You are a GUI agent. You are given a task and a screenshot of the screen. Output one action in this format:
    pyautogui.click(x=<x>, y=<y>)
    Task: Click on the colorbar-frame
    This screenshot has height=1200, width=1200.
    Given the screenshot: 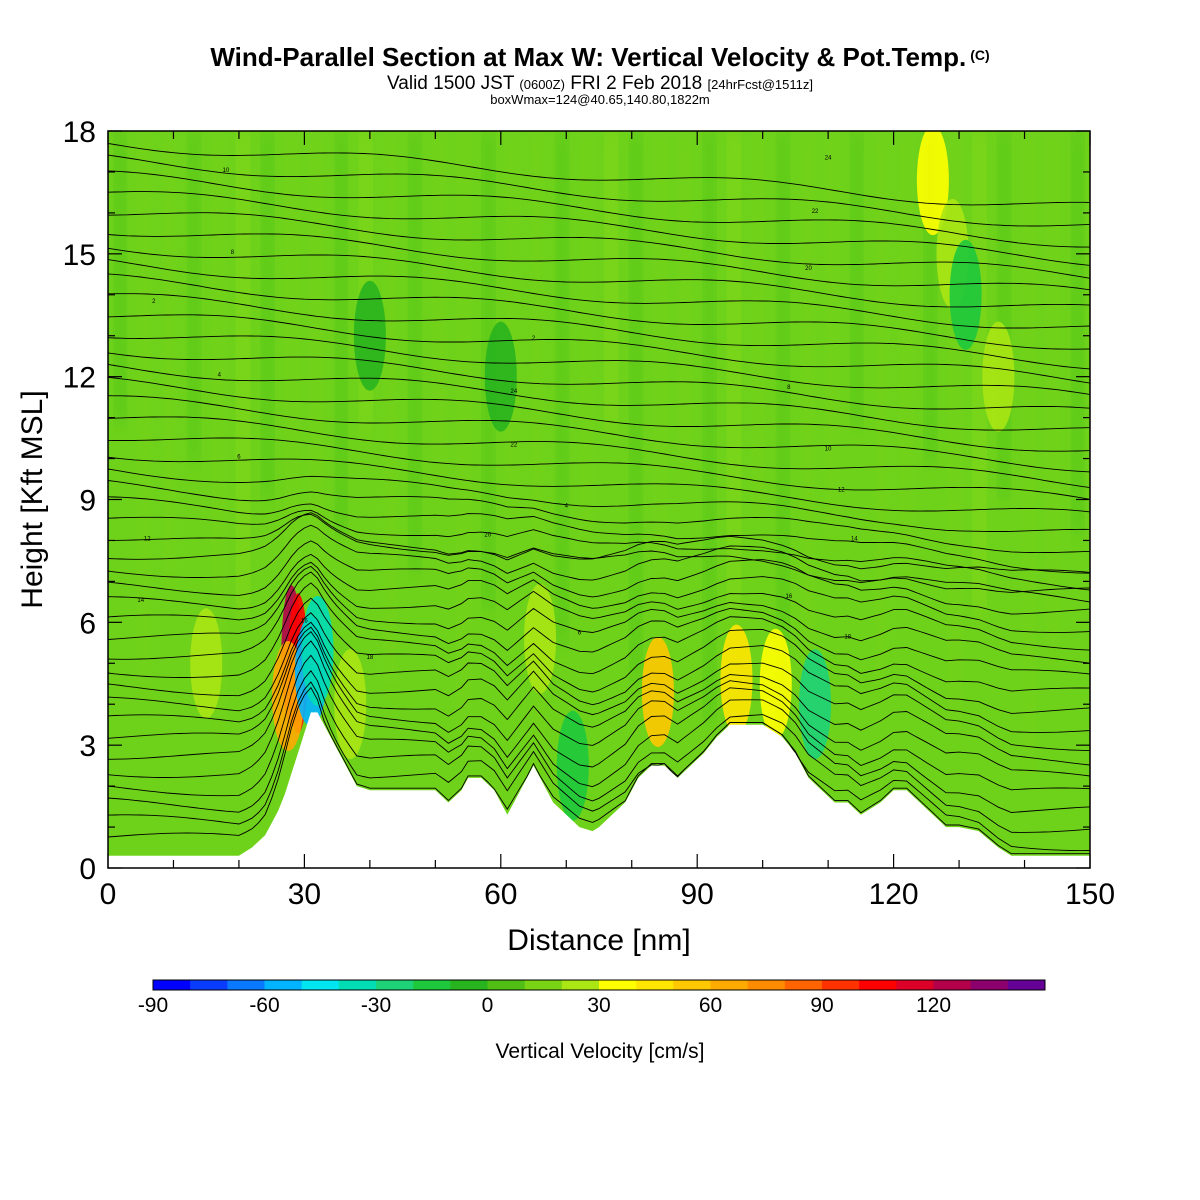 What is the action you would take?
    pyautogui.click(x=599, y=985)
    